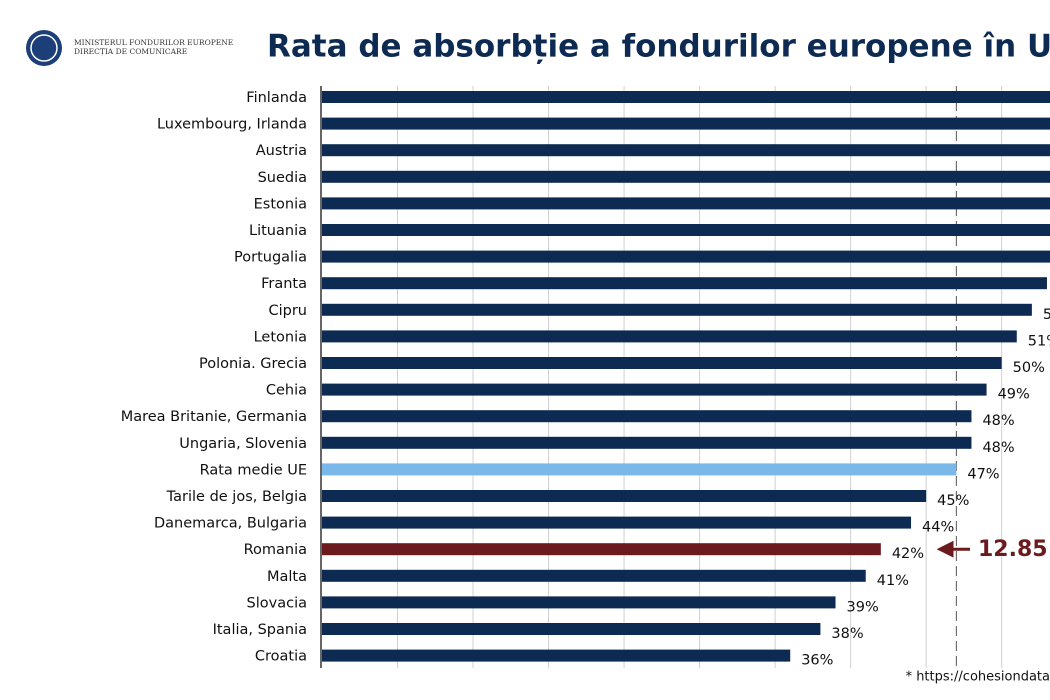 The width and height of the screenshot is (1050, 700). Describe the element at coordinates (282, 178) in the screenshot. I see `y-tick-label: Suedia` at that location.